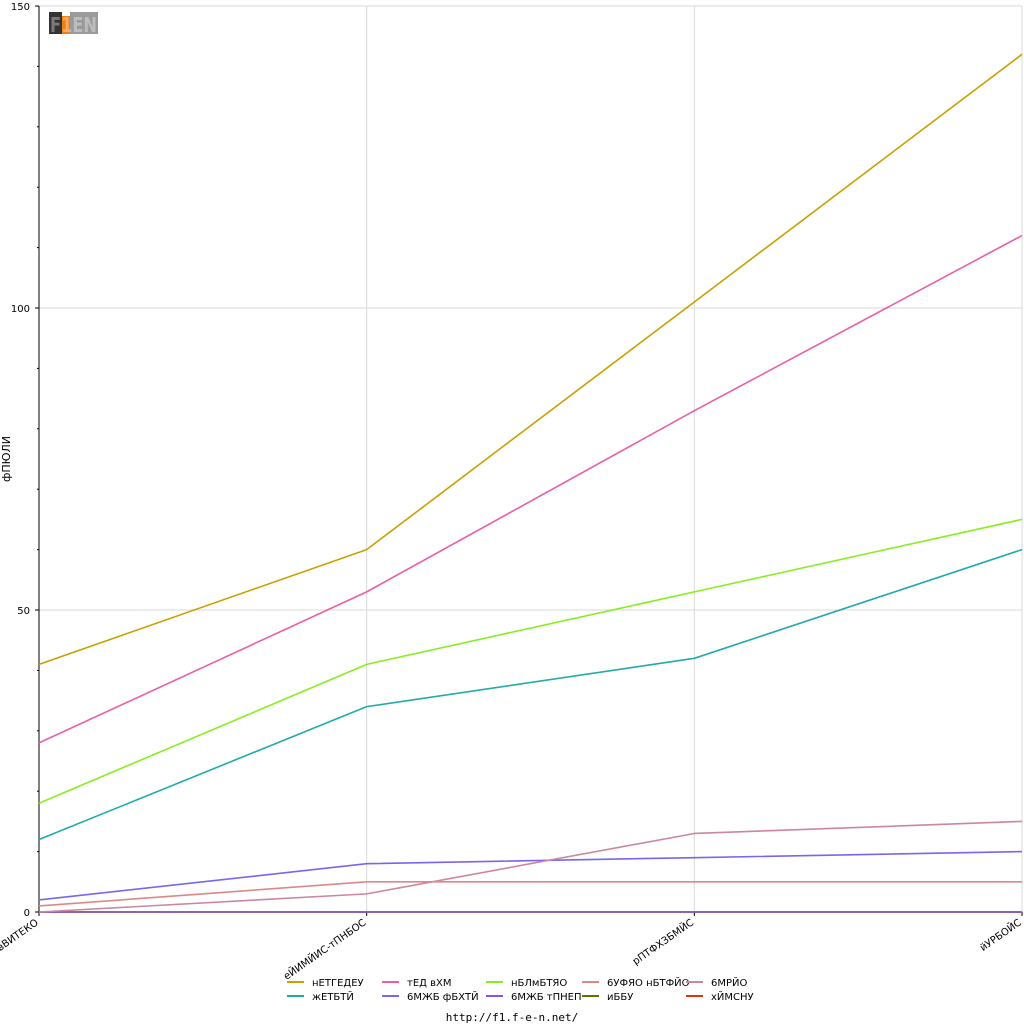 The width and height of the screenshot is (1024, 1024). Describe the element at coordinates (539, 983) in the screenshot. I see `legend-entry-label: нБЛмБТЯО` at that location.